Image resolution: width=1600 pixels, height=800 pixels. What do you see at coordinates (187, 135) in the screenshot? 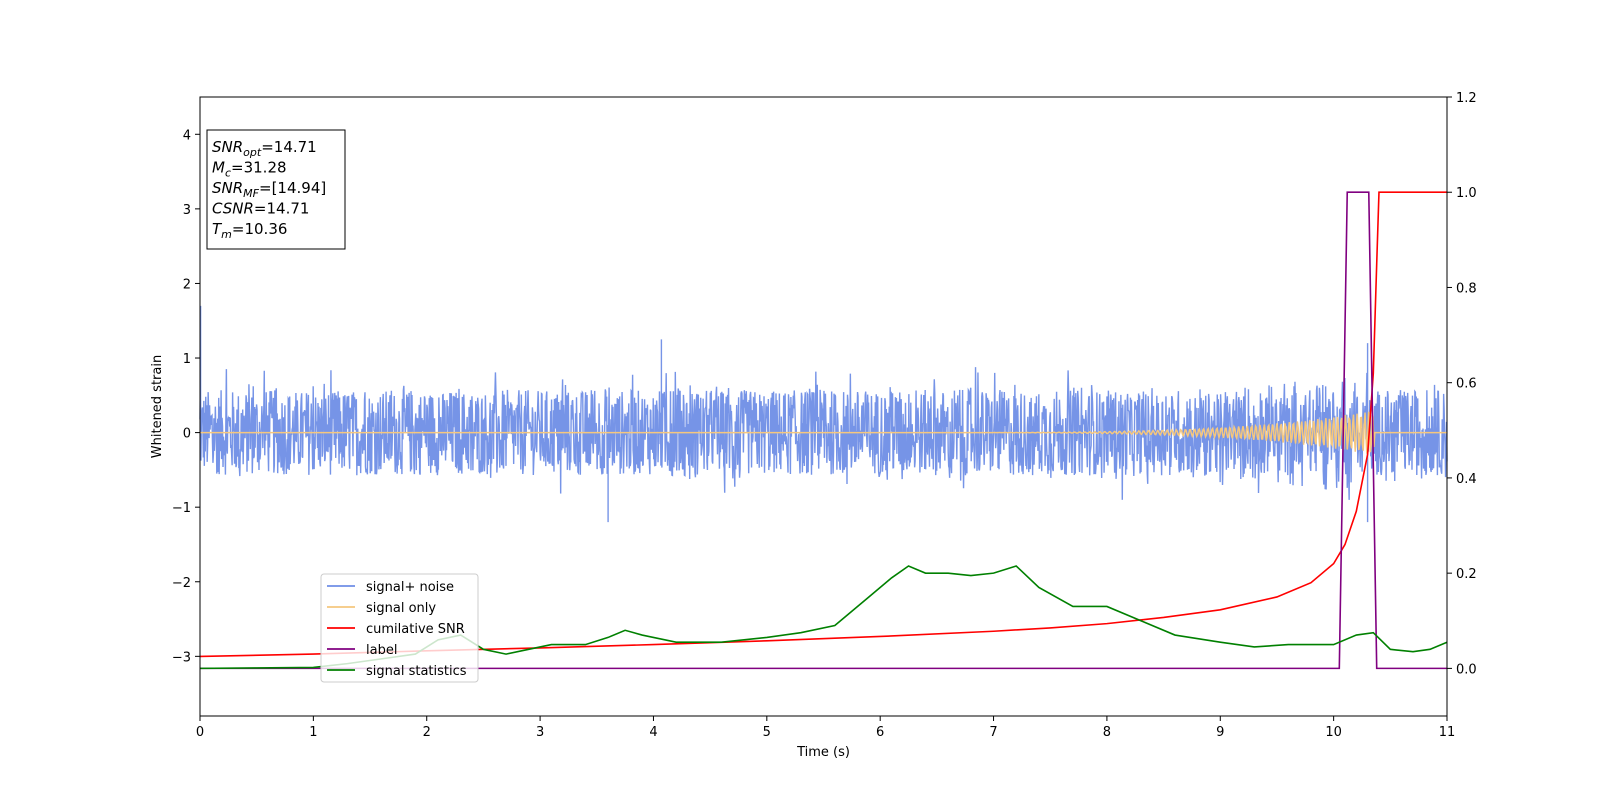
I see `y-tick-label: 4` at bounding box center [187, 135].